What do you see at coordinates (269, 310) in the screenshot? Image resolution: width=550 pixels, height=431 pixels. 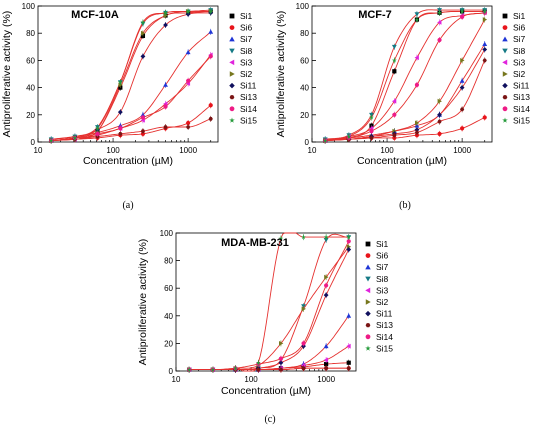 I see `fit-curve-si11` at bounding box center [269, 310].